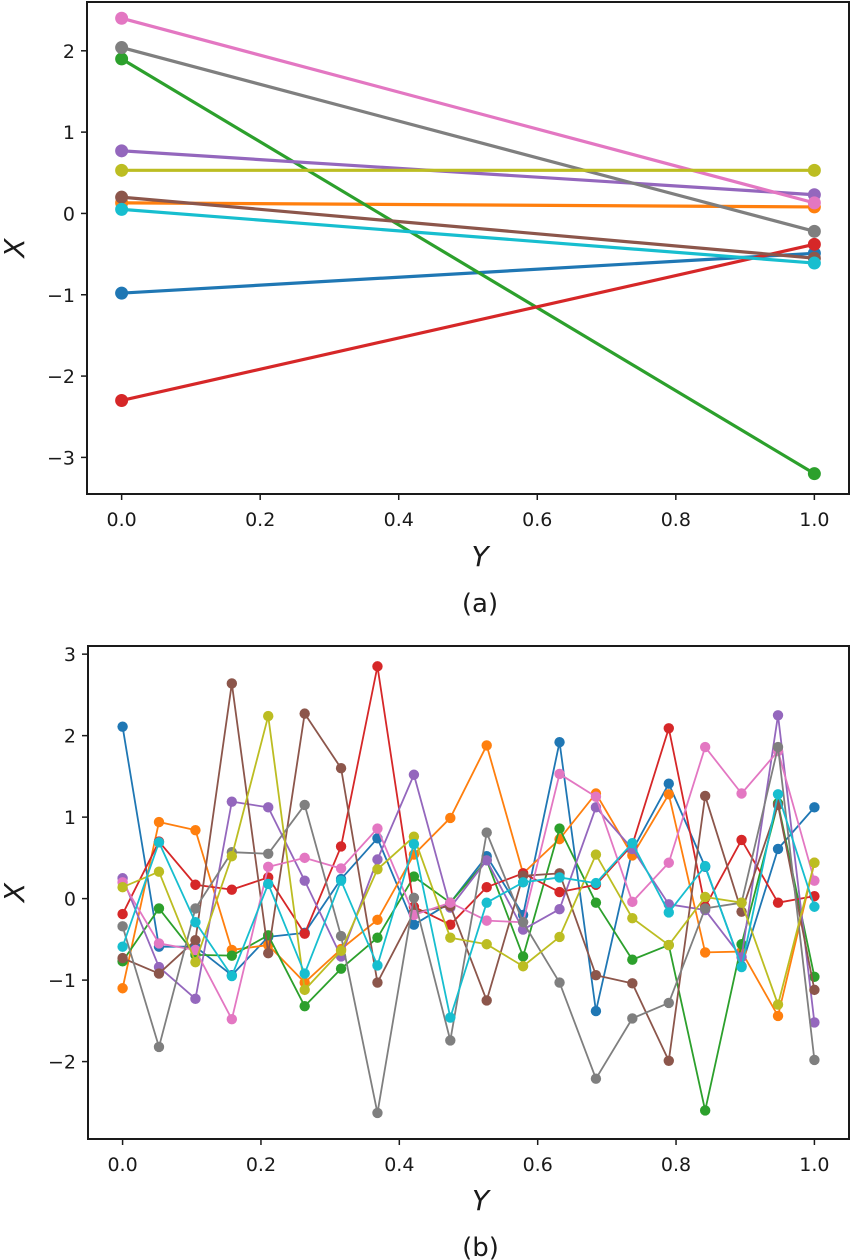  I want to click on caption-a: (a), so click(480, 604).